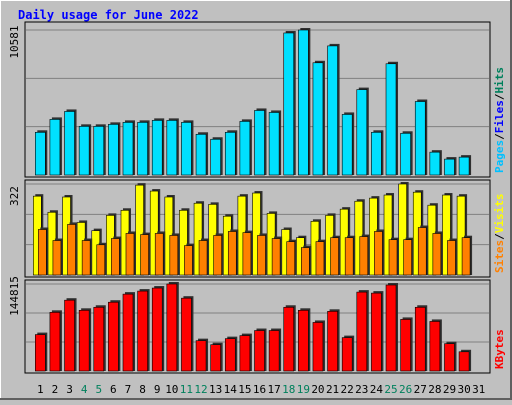 This screenshot has width=512, height=405. Describe the element at coordinates (377, 389) in the screenshot. I see `x-tick-label: 24` at that location.